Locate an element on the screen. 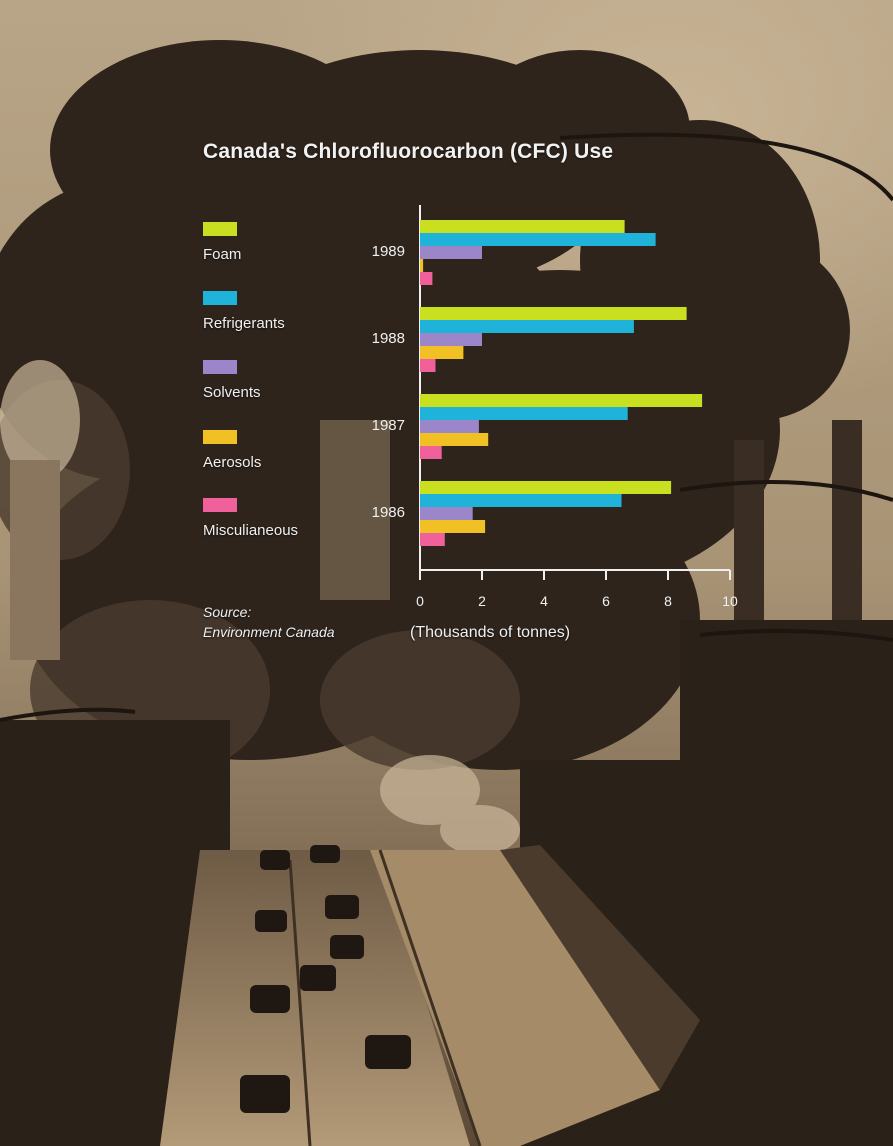 Image resolution: width=893 pixels, height=1146 pixels. legend-item-refrigerants: Refrigerants is located at coordinates (283, 311).